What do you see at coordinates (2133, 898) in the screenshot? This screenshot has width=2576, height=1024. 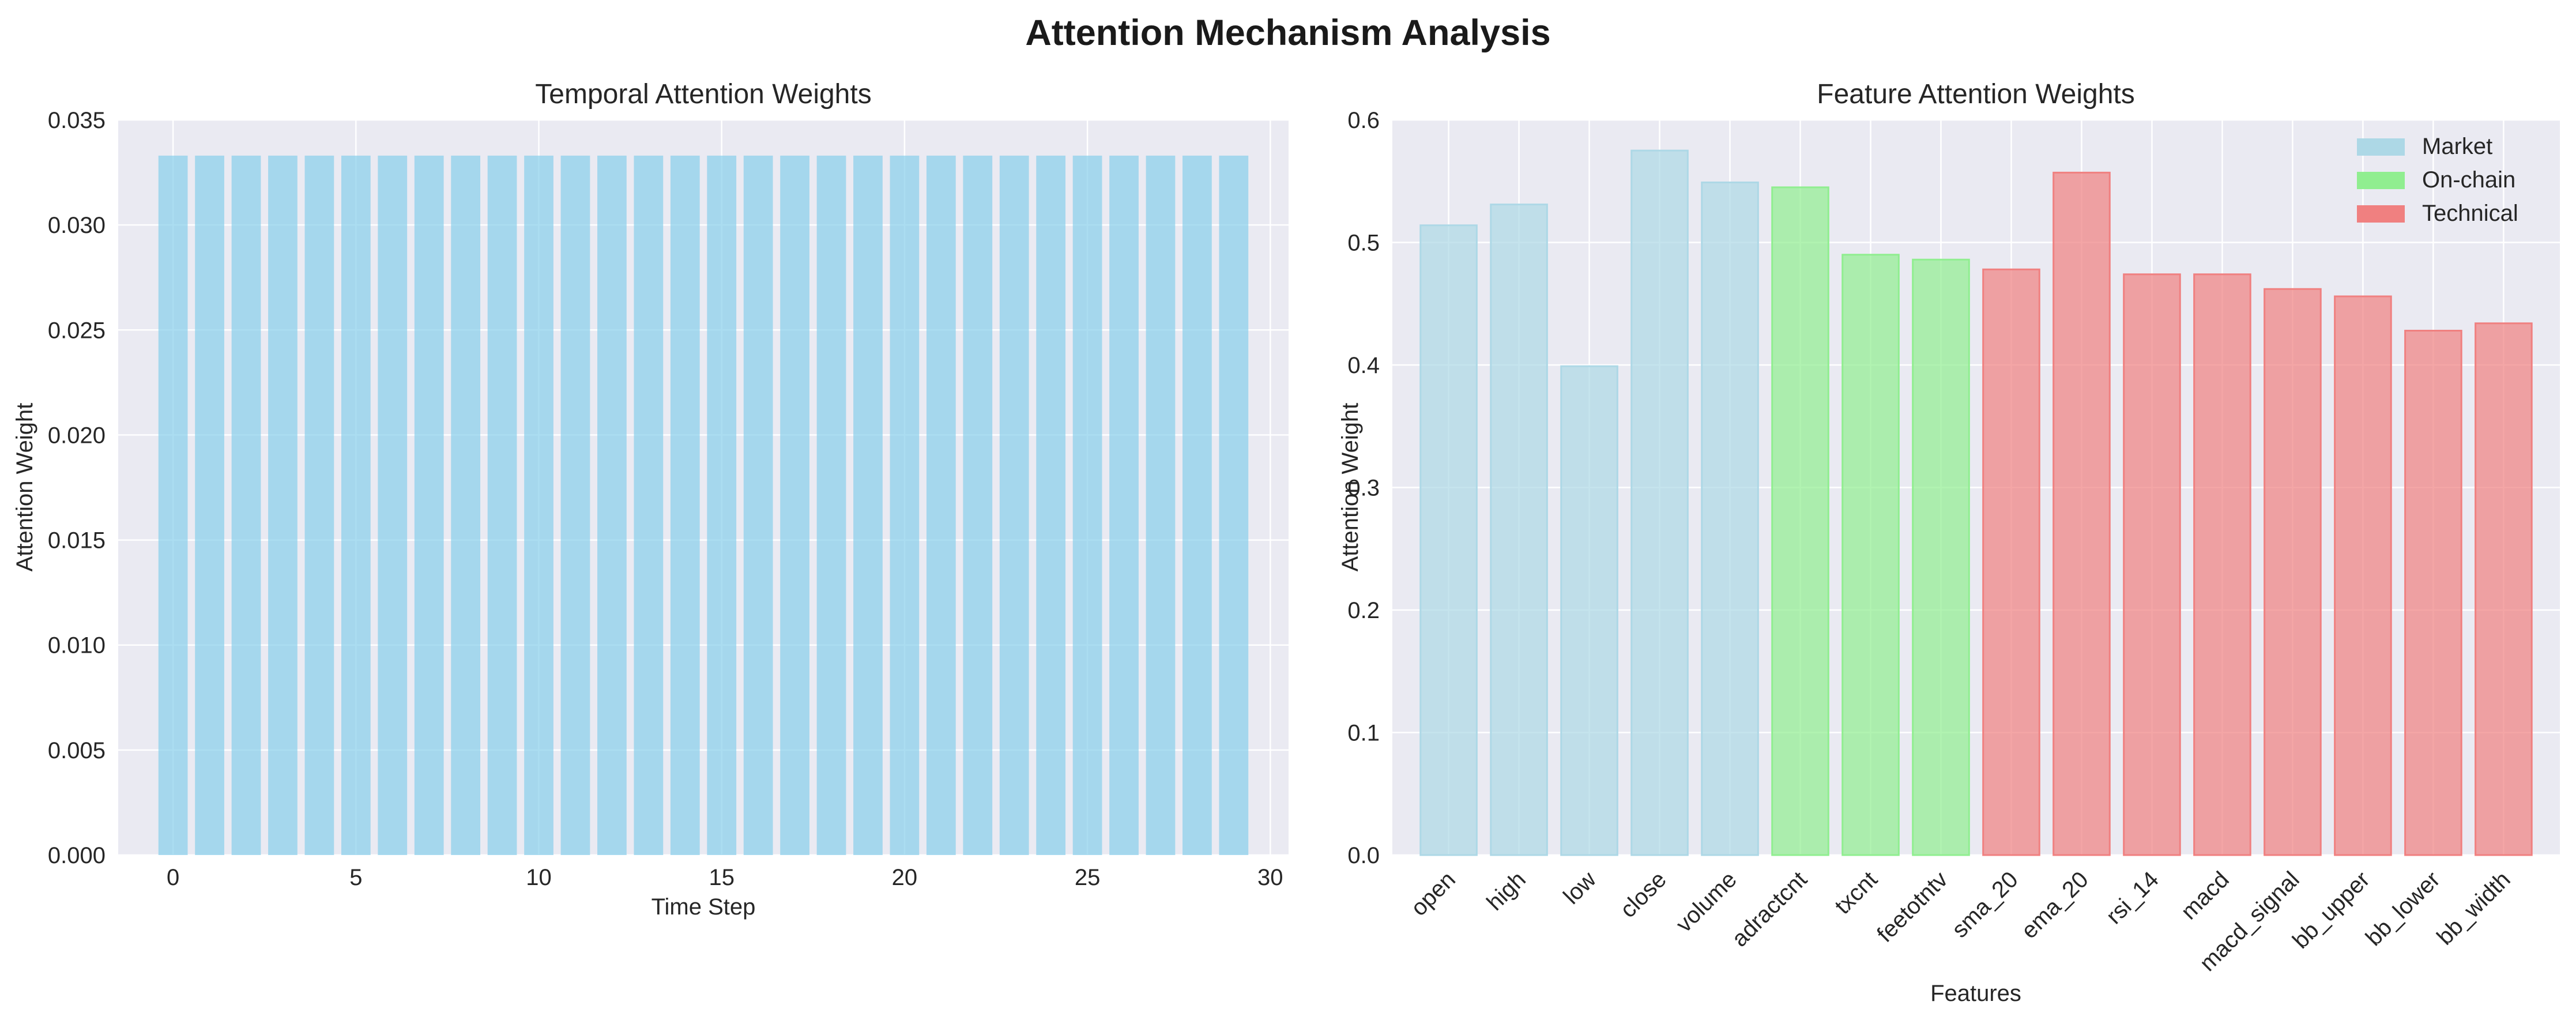 I see `feature-x-tick-label: rsi_14` at bounding box center [2133, 898].